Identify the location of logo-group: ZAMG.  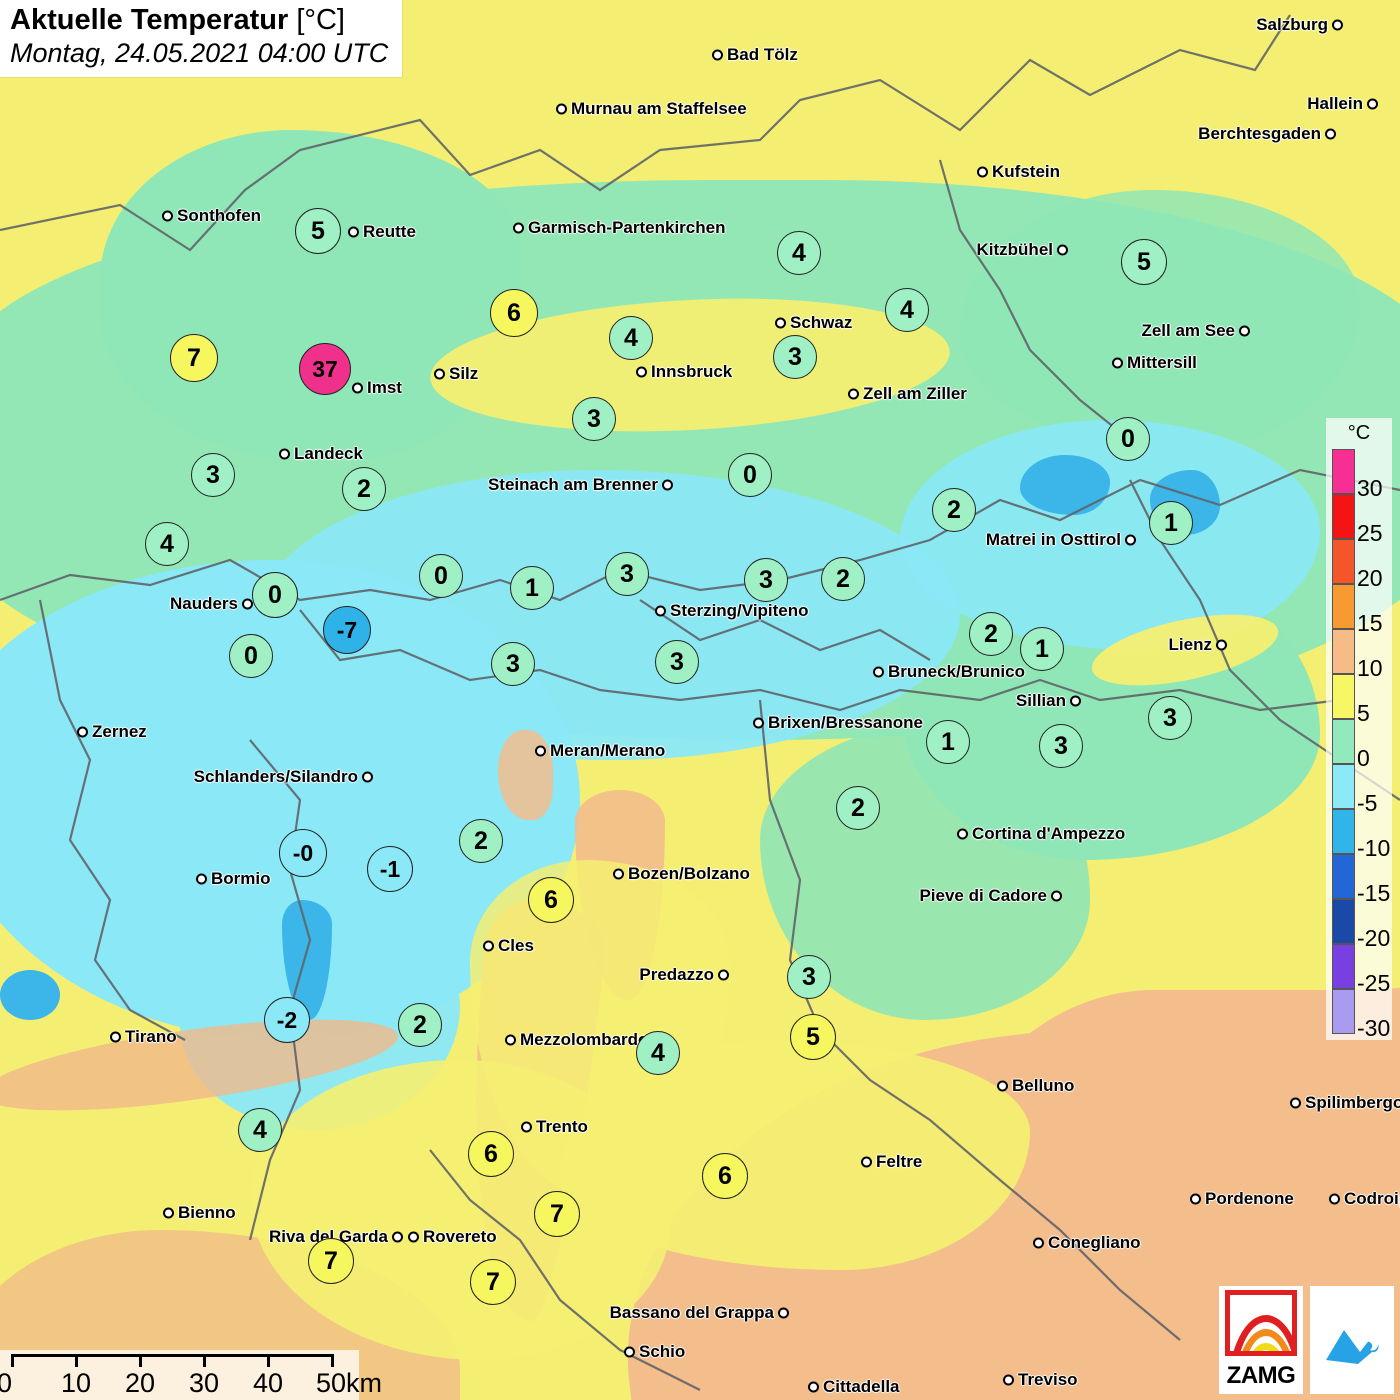
(1306, 1340).